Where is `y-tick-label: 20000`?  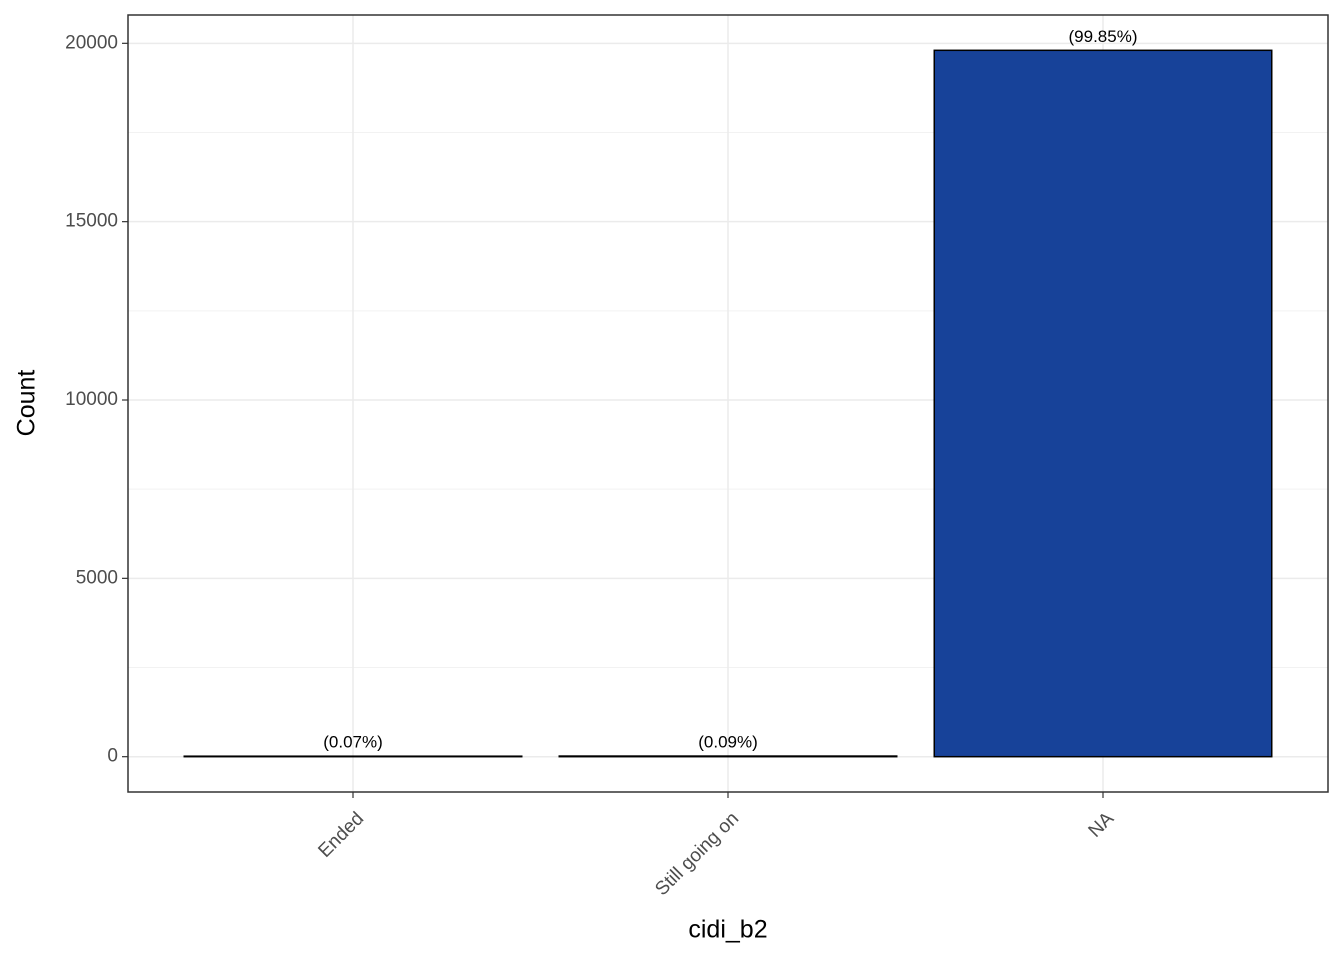
y-tick-label: 20000 is located at coordinates (91, 42).